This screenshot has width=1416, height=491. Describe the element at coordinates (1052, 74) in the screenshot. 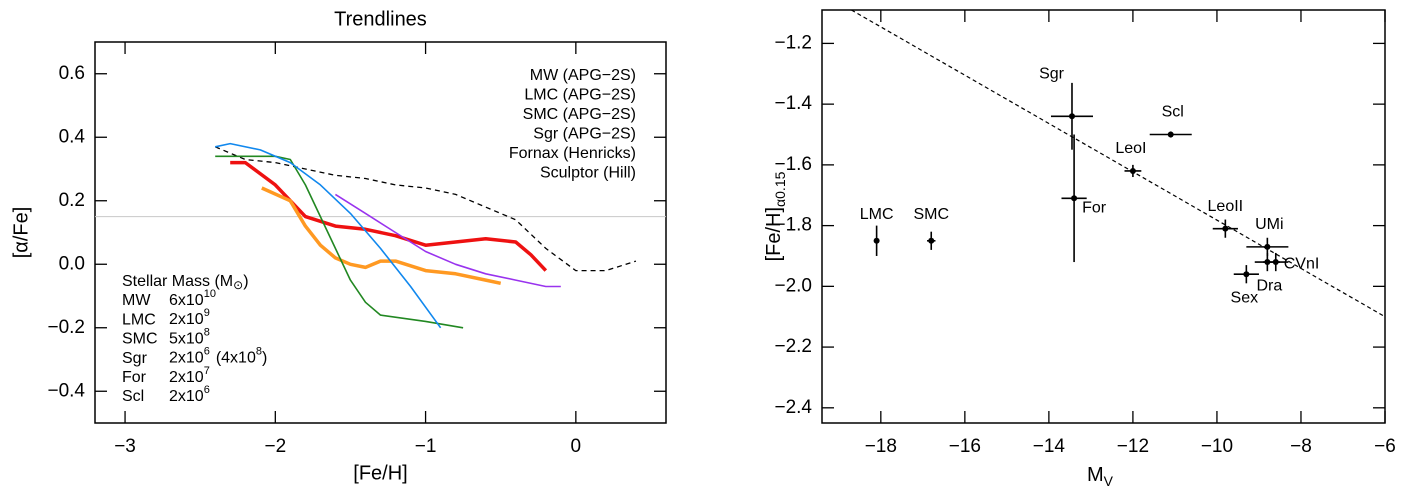

I see `point-label: Sgr` at that location.